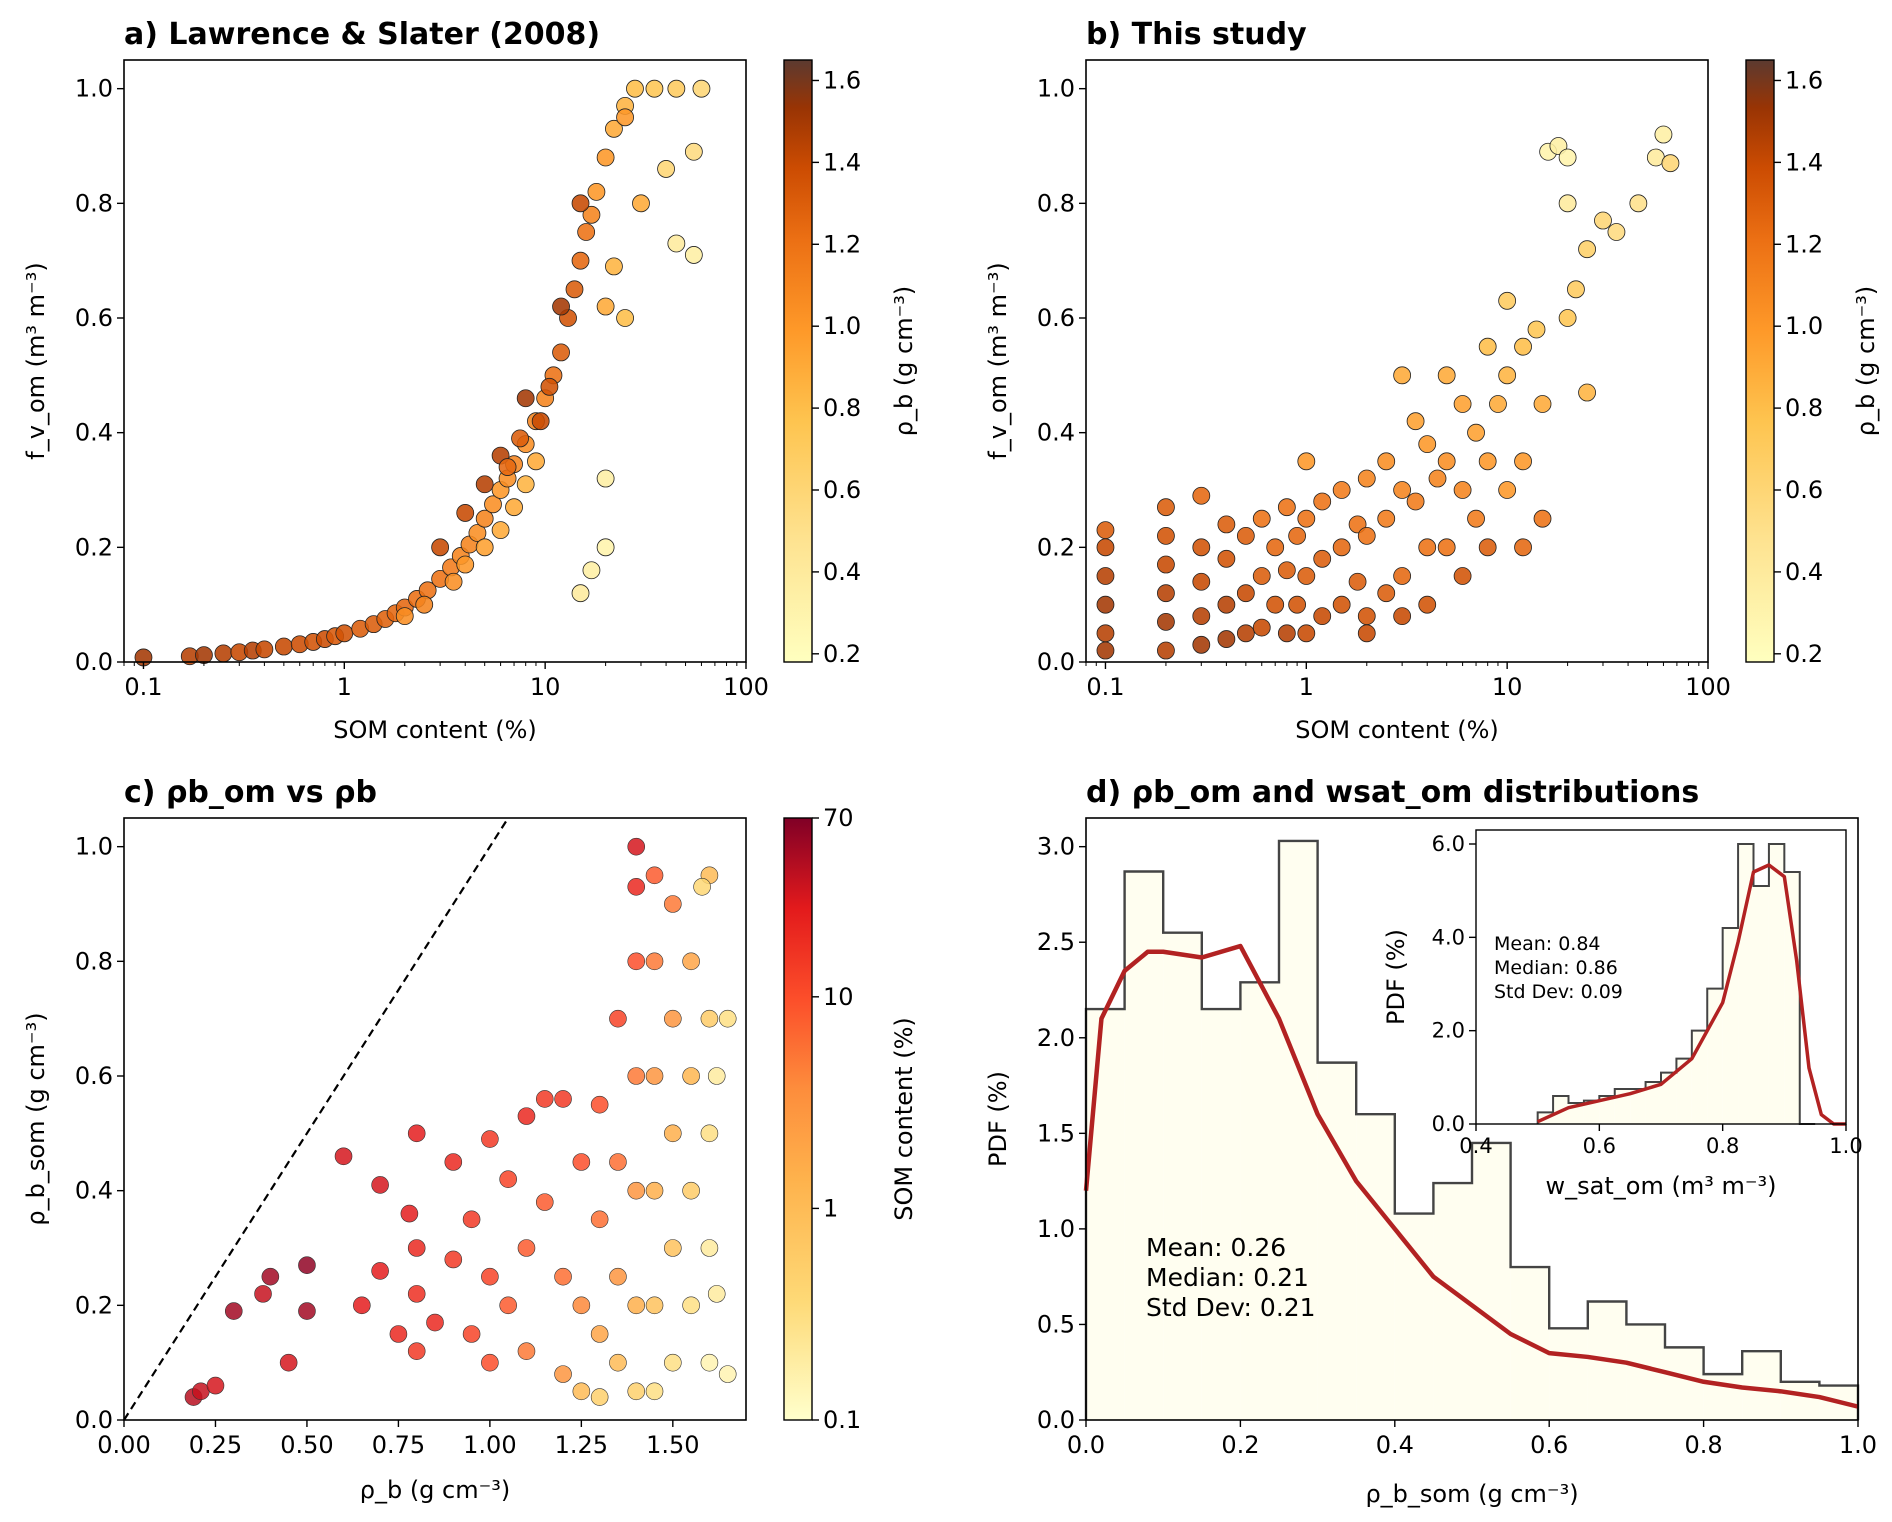 The image size is (1892, 1522). Describe the element at coordinates (1507, 687) in the screenshot. I see `x-tick-label: 10` at that location.